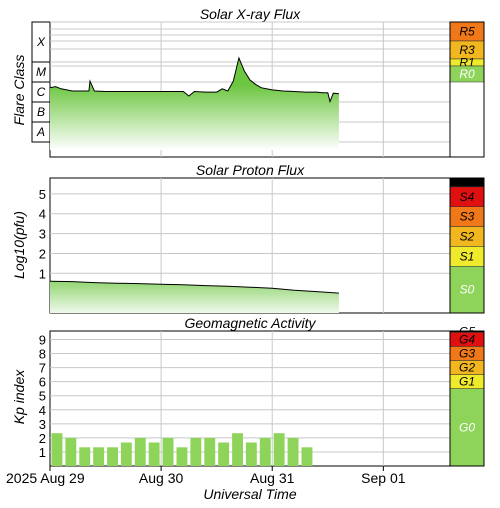 This screenshot has height=508, width=500. I want to click on kp-scale-frame, so click(467, 398).